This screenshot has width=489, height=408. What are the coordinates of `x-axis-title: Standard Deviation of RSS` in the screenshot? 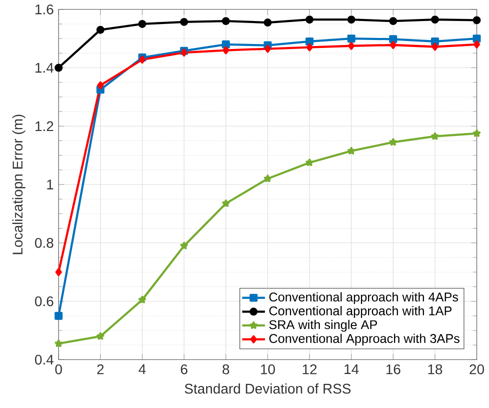 It's located at (267, 389).